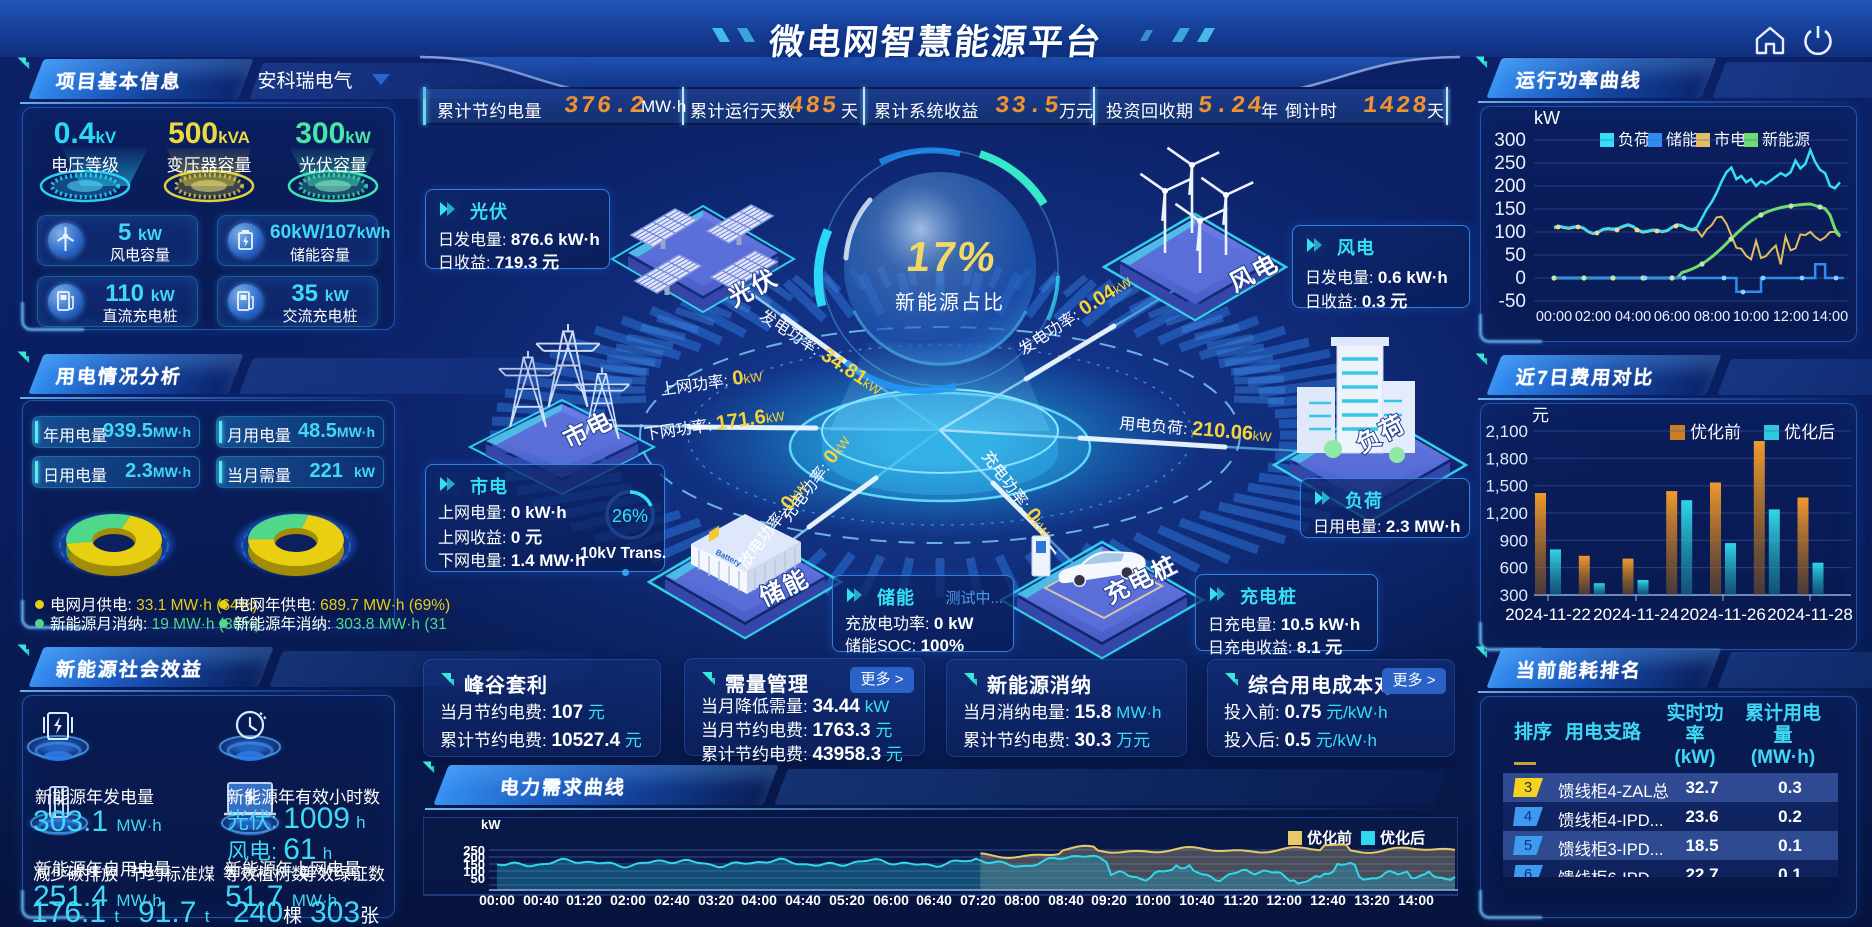  What do you see at coordinates (1810, 614) in the screenshot?
I see `svg-text: 2024-11-28` at bounding box center [1810, 614].